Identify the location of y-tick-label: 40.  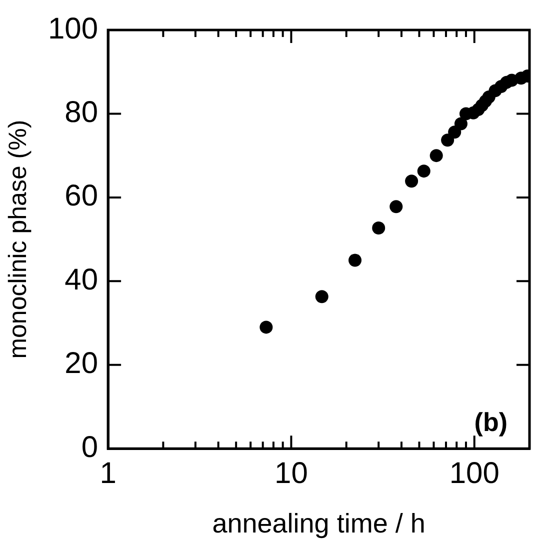
(81, 279).